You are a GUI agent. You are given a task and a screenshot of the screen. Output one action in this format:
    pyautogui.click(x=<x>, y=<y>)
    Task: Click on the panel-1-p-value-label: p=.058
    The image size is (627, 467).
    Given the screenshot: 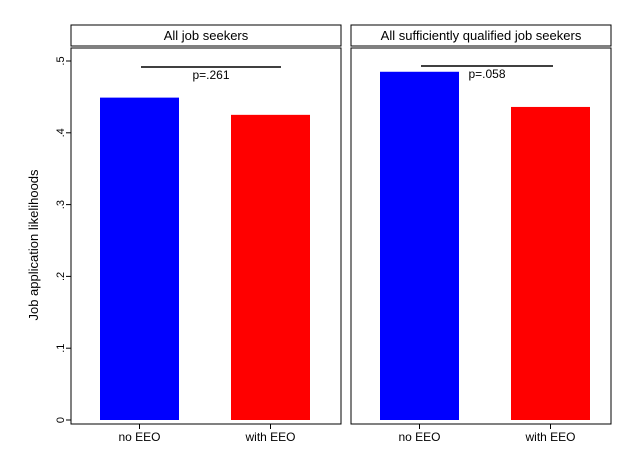 What is the action you would take?
    pyautogui.click(x=486, y=74)
    